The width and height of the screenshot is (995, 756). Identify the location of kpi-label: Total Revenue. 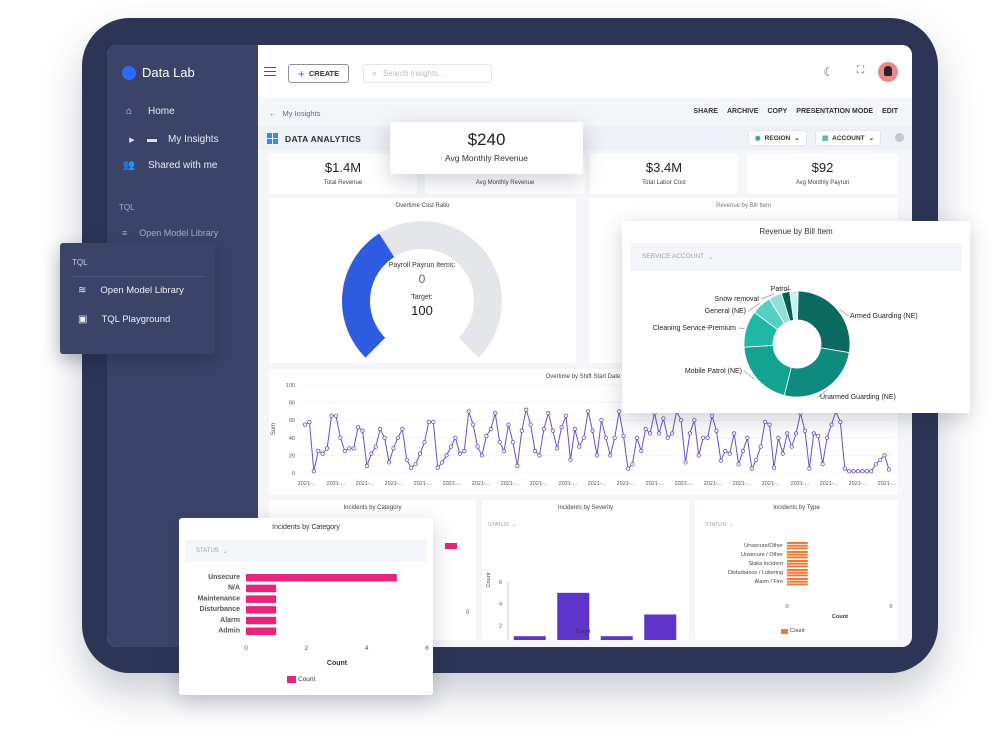
(343, 183).